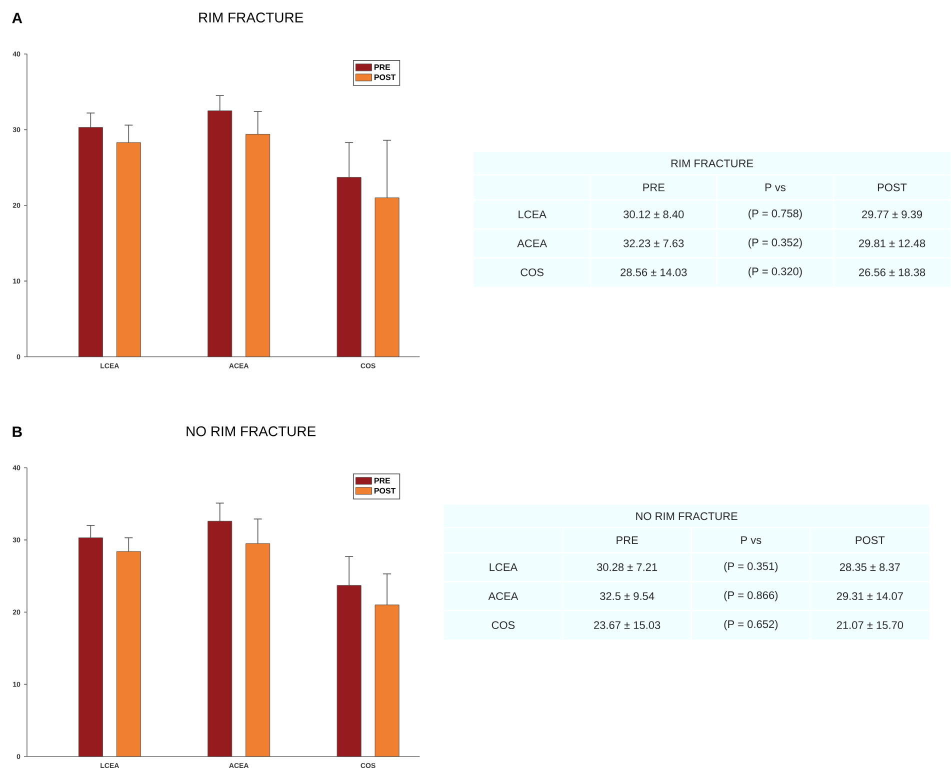  What do you see at coordinates (775, 272) in the screenshot?
I see `text: (P = 0.320)` at bounding box center [775, 272].